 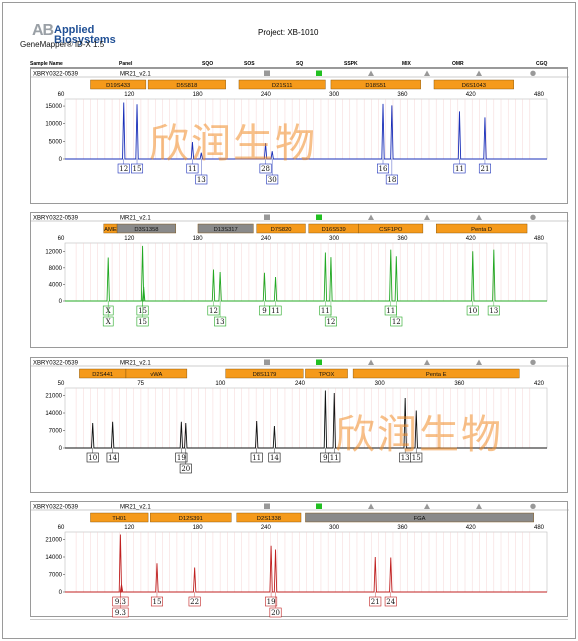 What do you see at coordinates (319, 73) in the screenshot?
I see `qc-pass-square-icon` at bounding box center [319, 73].